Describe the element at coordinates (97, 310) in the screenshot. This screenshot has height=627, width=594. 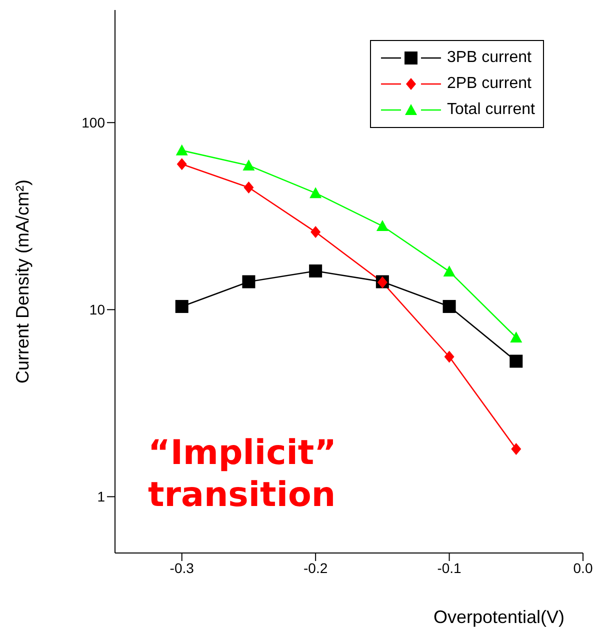
I see `y-tick-label: 10` at that location.